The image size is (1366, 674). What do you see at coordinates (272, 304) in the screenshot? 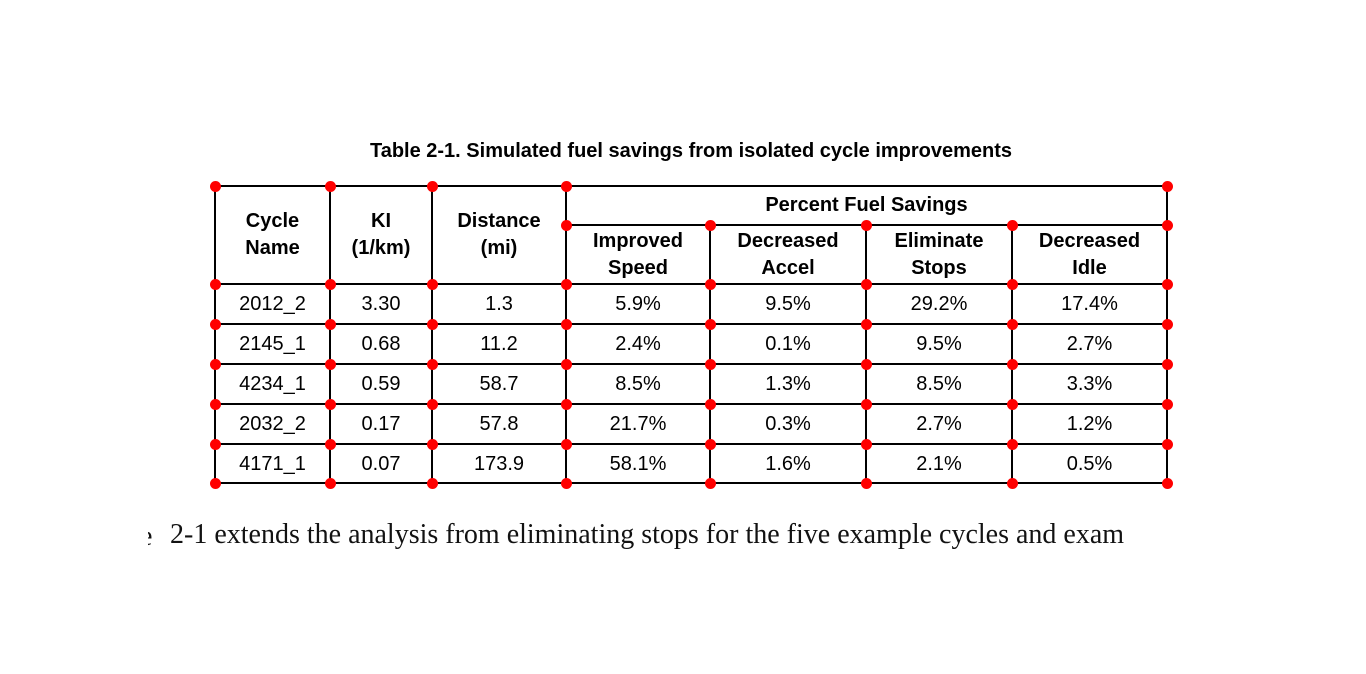
I see `cell-row1-cycle-name: 2012_2` at bounding box center [272, 304].